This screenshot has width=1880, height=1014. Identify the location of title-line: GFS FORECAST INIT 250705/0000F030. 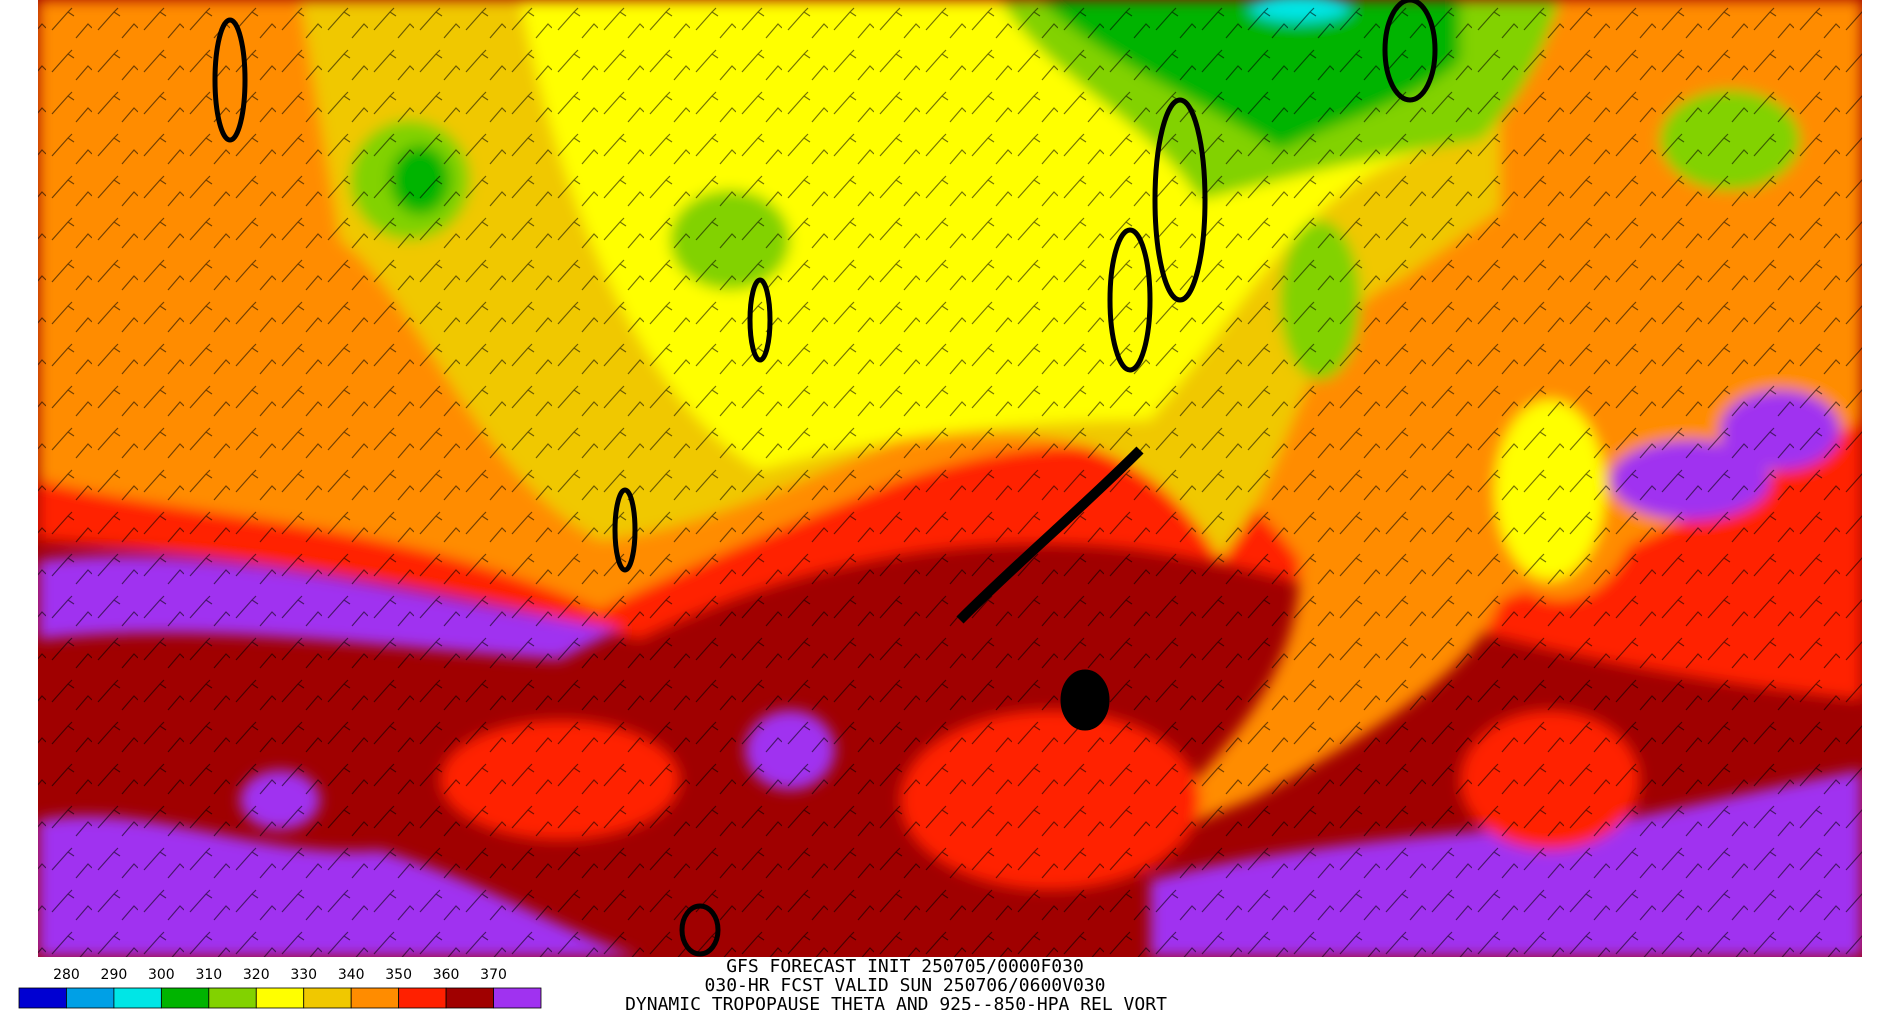
(905, 966).